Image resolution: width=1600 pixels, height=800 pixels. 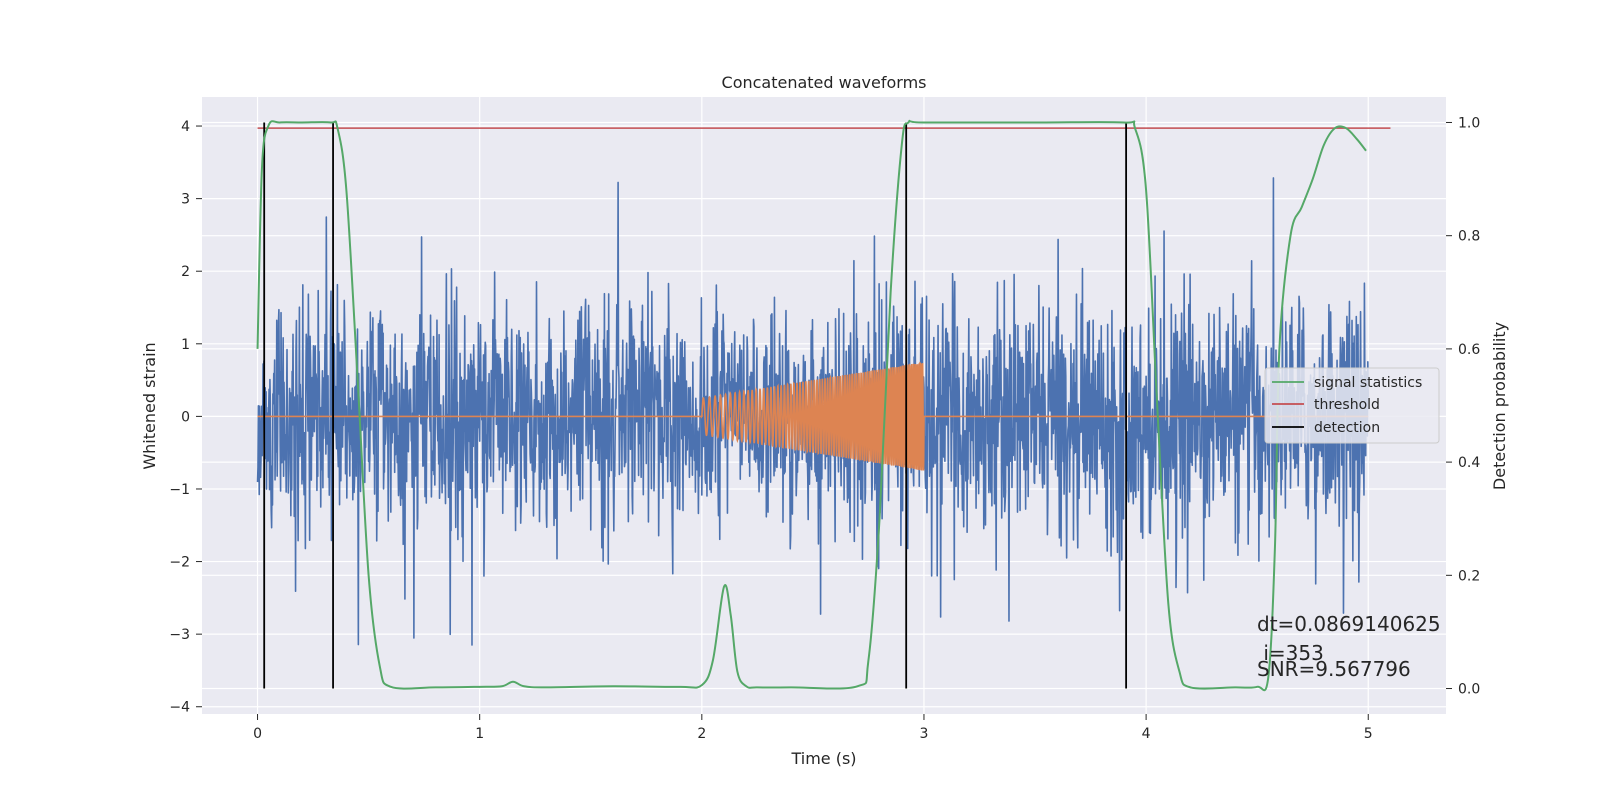 I want to click on y-tick-label: −2, so click(x=179, y=563).